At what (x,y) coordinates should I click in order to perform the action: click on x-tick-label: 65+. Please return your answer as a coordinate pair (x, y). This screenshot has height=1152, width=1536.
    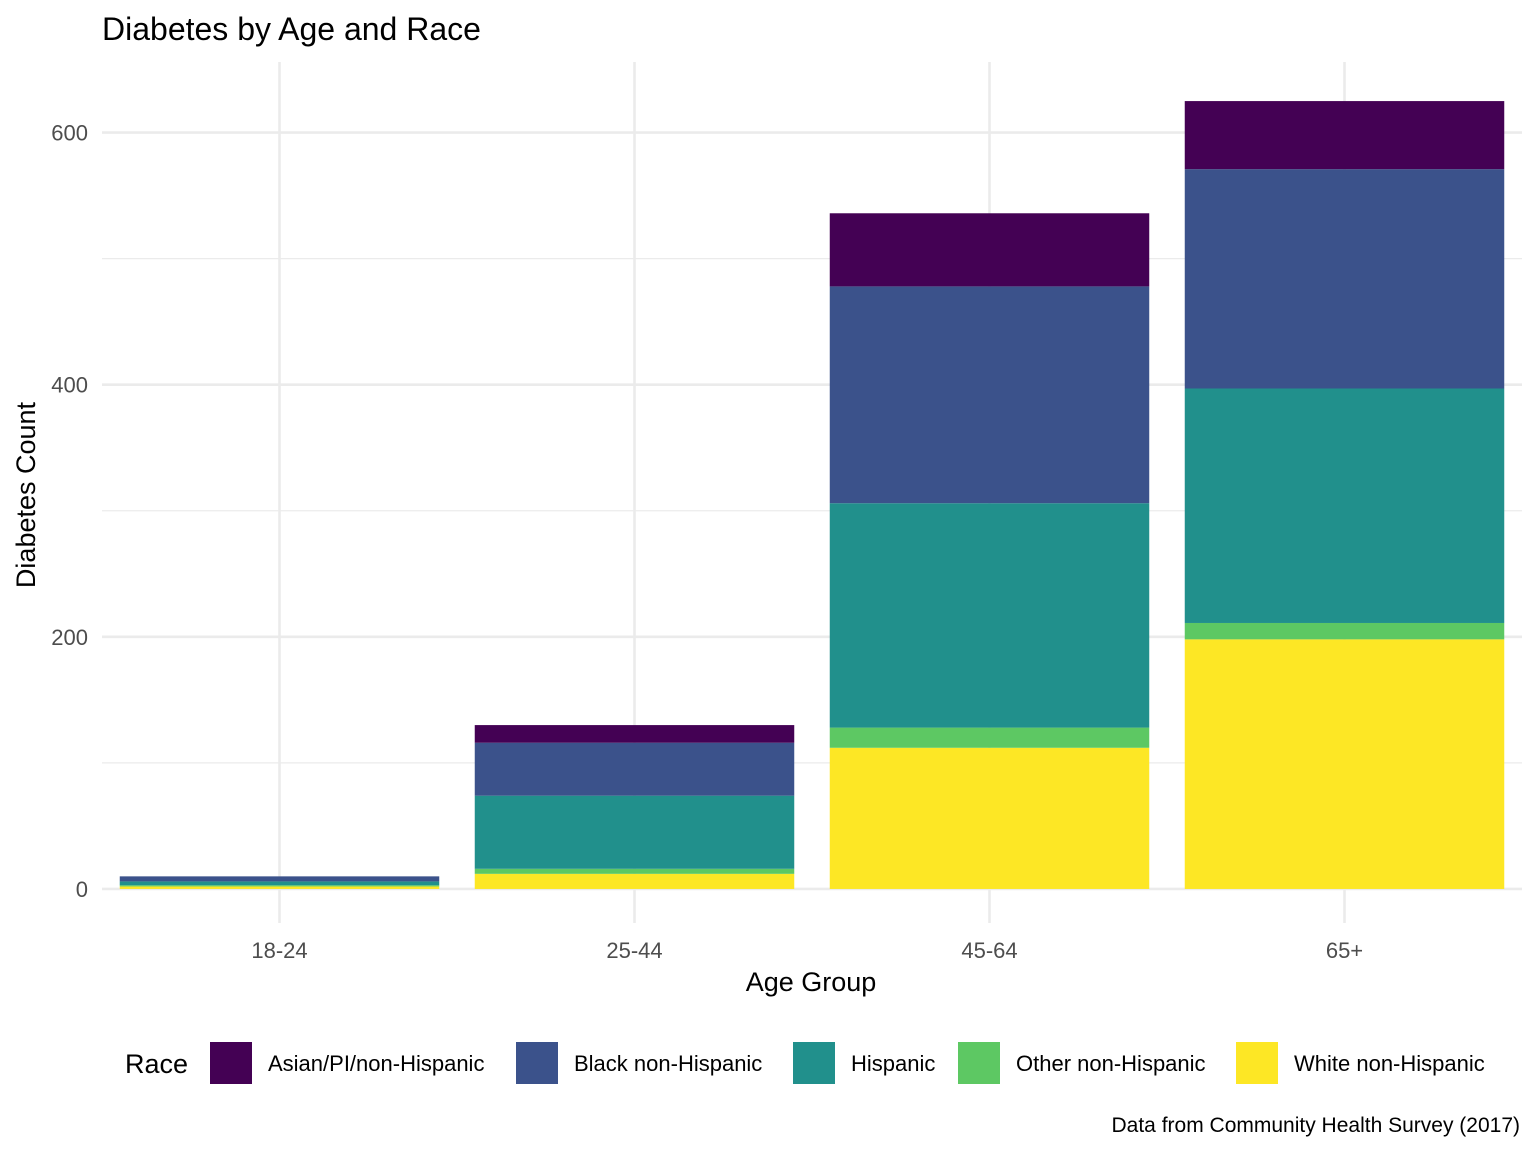
    Looking at the image, I should click on (1344, 950).